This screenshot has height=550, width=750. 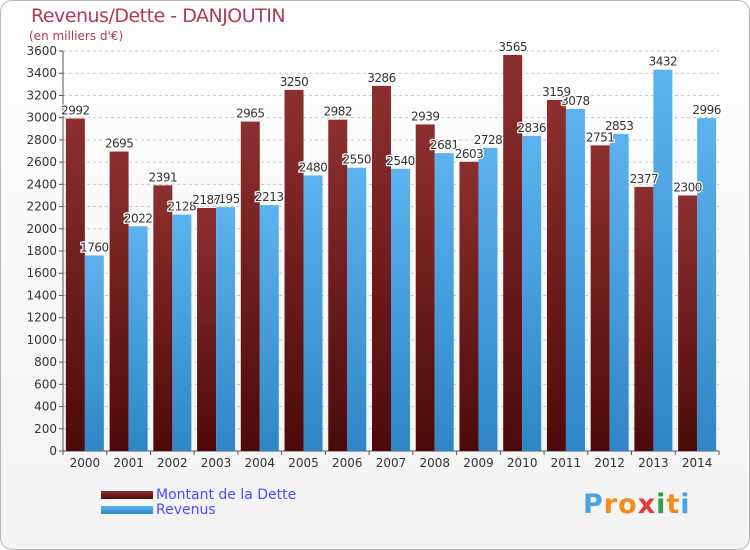 I want to click on y-tick-label: 2400, so click(x=41, y=184).